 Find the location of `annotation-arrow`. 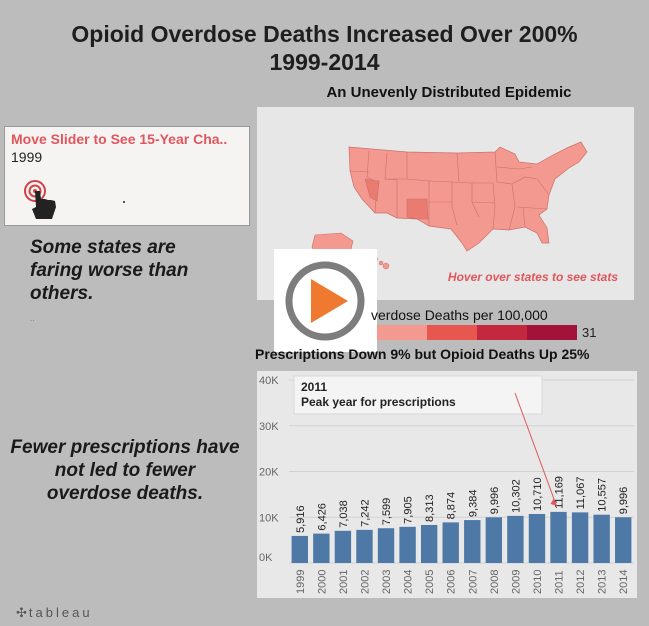

annotation-arrow is located at coordinates (536, 449).